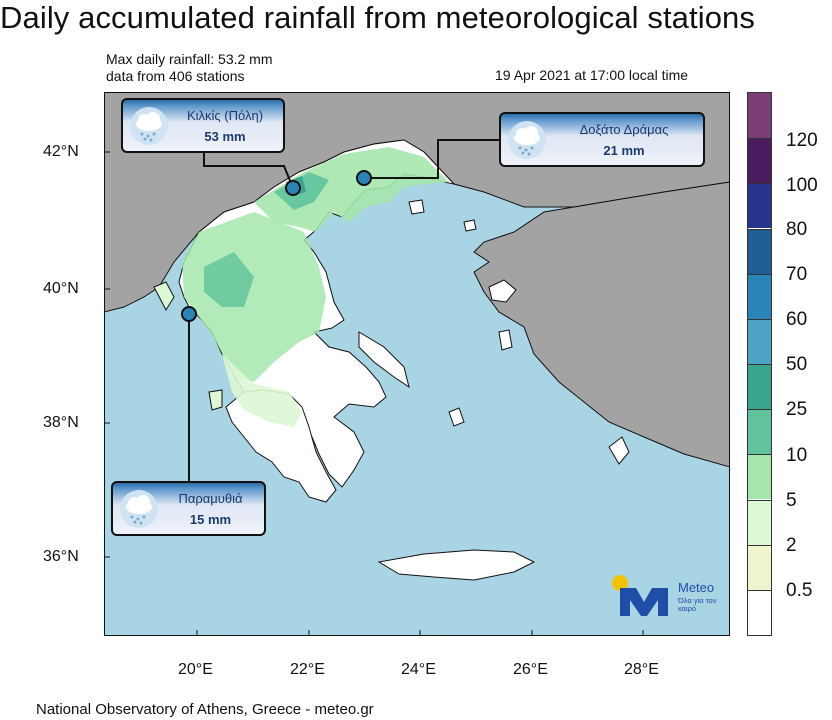  Describe the element at coordinates (797, 364) in the screenshot. I see `colorbar-label: 50` at that location.